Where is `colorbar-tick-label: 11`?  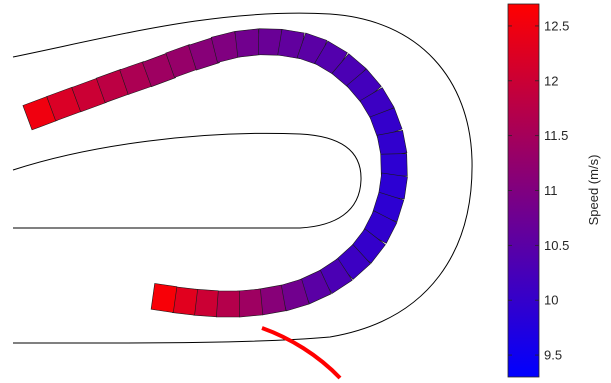 colorbar-tick-label: 11 is located at coordinates (551, 190).